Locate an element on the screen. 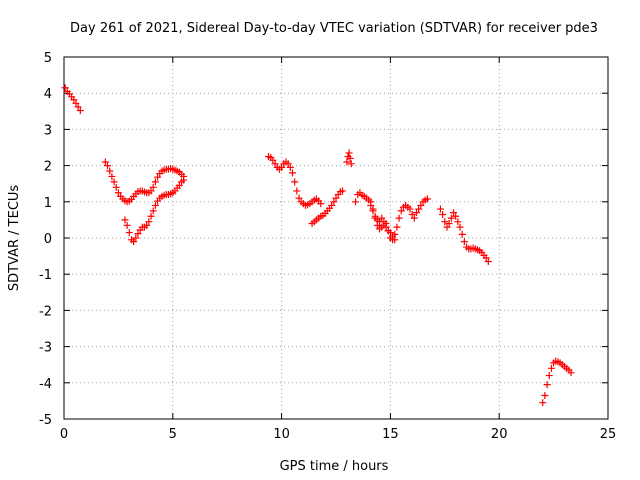 This screenshot has height=480, width=640. x-tick-label: 10 is located at coordinates (281, 434).